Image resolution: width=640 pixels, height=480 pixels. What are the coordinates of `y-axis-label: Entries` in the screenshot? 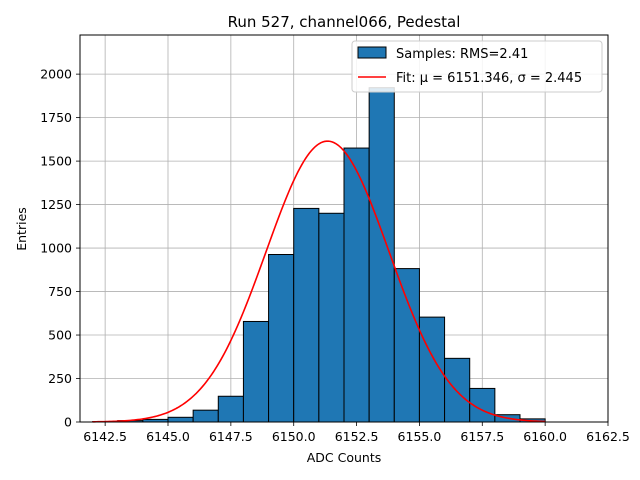 It's located at (21, 229).